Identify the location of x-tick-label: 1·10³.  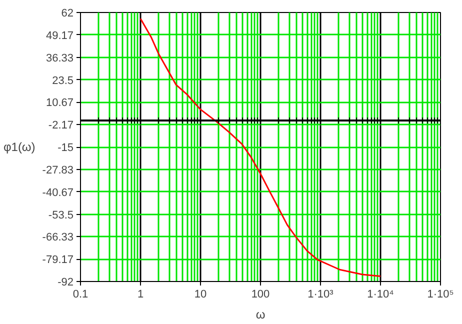
(321, 294).